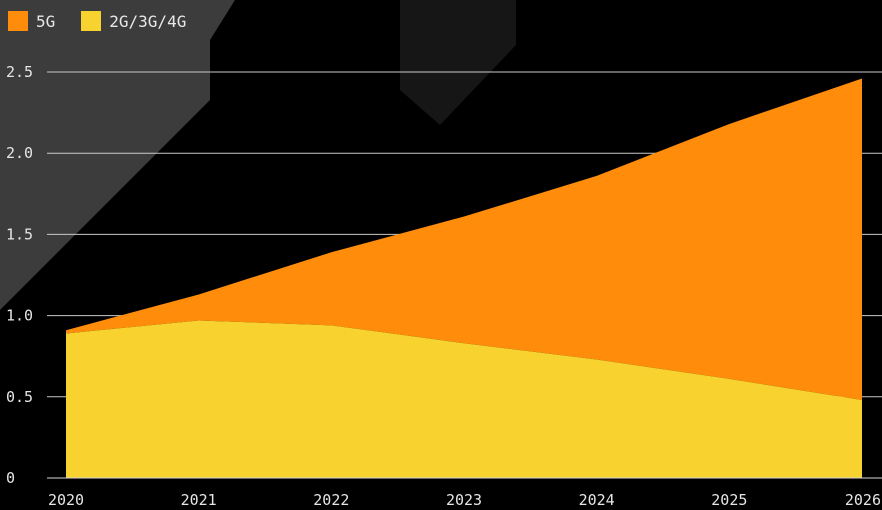 The height and width of the screenshot is (510, 882). Describe the element at coordinates (19, 72) in the screenshot. I see `y-tick-label: 2.5` at that location.